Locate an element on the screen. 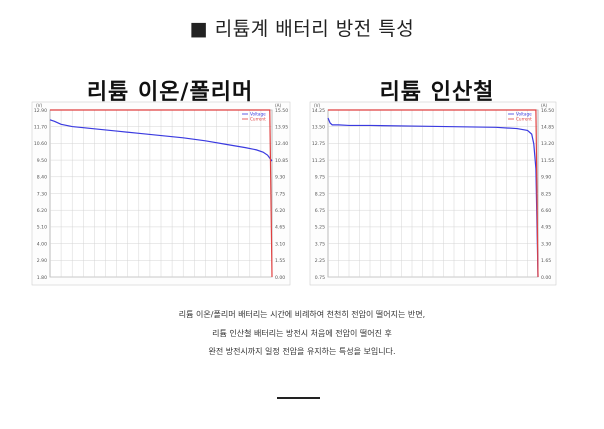 This screenshot has width=604, height=429. y-right-tick-label: 12.40 is located at coordinates (281, 144).